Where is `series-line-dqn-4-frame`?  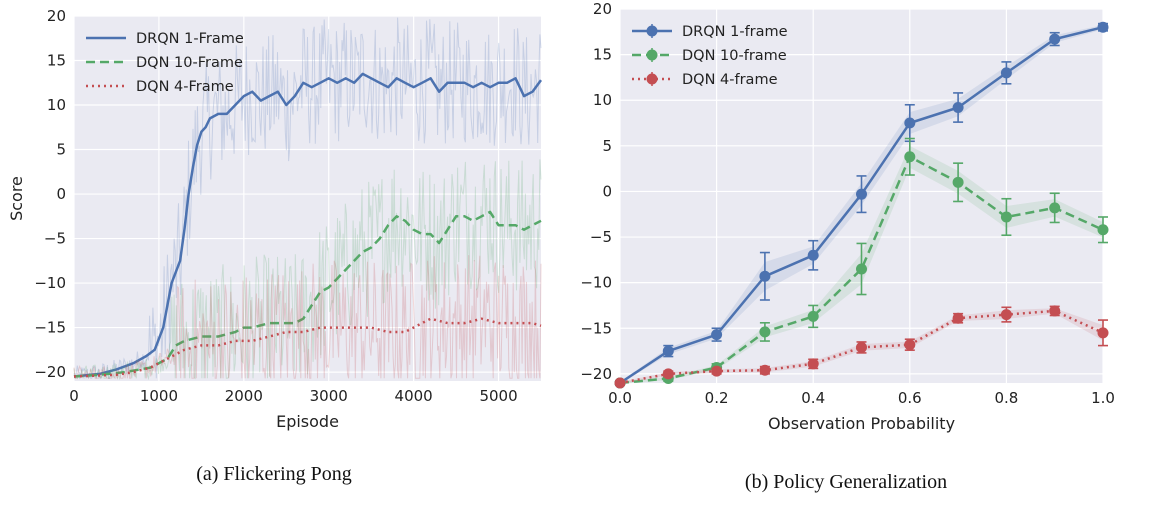 series-line-dqn-4-frame is located at coordinates (307, 347).